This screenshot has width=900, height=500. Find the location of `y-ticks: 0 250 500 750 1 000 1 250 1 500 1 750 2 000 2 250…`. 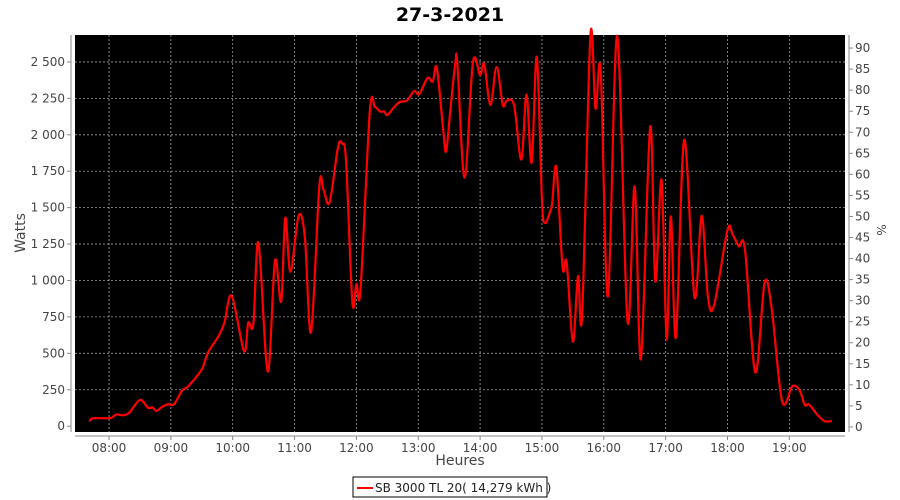

y-ticks: 0 250 500 750 1 000 1 250 1 500 1 750 2 000 2 250… is located at coordinates (51, 244).